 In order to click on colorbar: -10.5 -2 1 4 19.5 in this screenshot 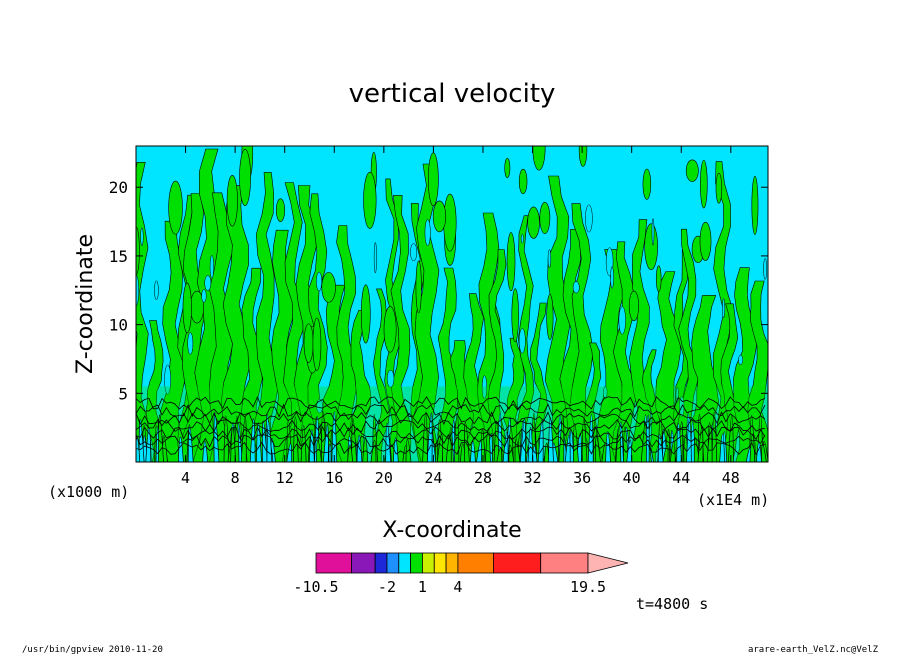, I will do `click(461, 574)`.